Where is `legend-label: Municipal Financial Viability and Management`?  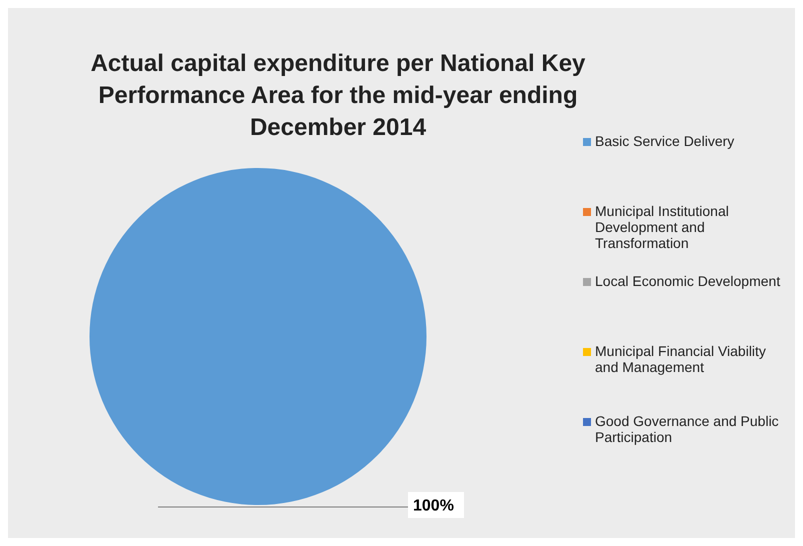
legend-label: Municipal Financial Viability and Management is located at coordinates (681, 359).